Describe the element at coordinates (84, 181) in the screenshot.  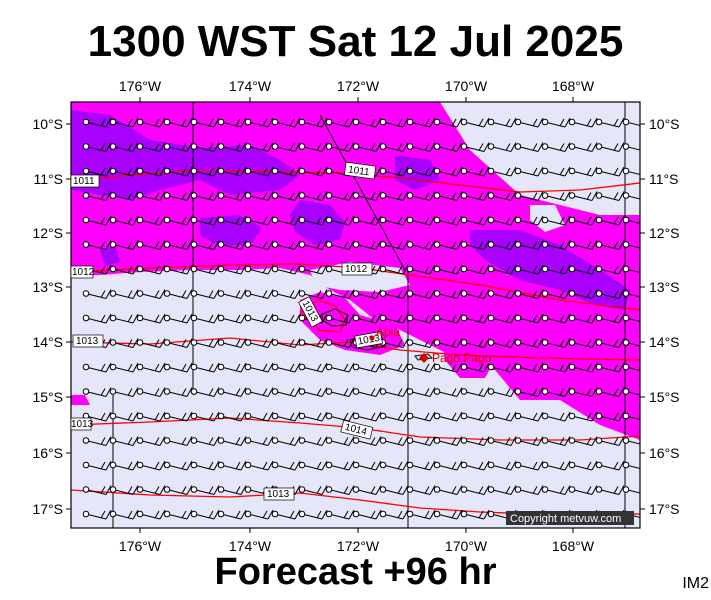
I see `isobar-label: 1011` at that location.